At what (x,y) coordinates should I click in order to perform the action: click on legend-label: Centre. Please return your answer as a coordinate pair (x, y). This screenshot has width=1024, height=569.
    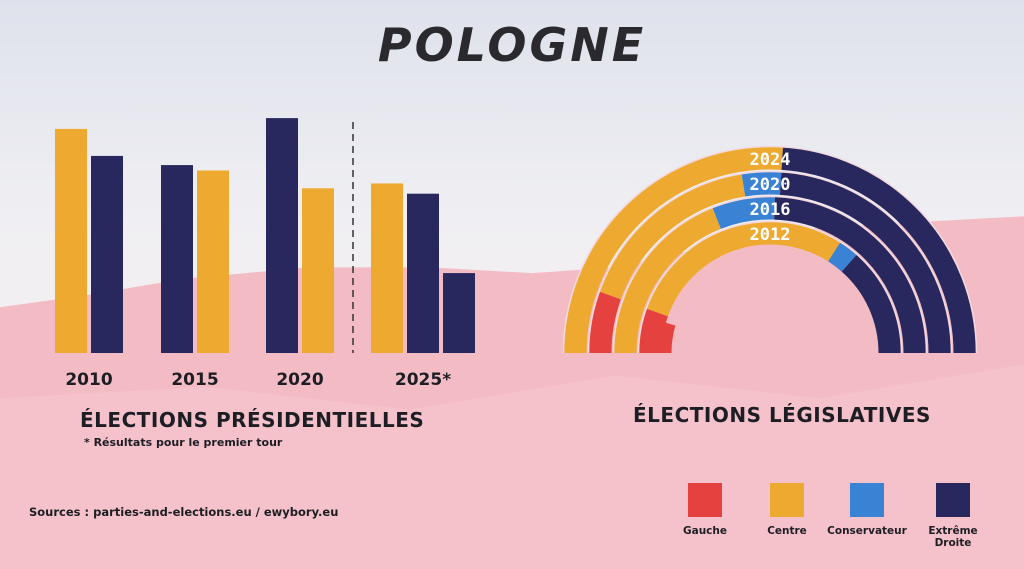
    Looking at the image, I should click on (787, 531).